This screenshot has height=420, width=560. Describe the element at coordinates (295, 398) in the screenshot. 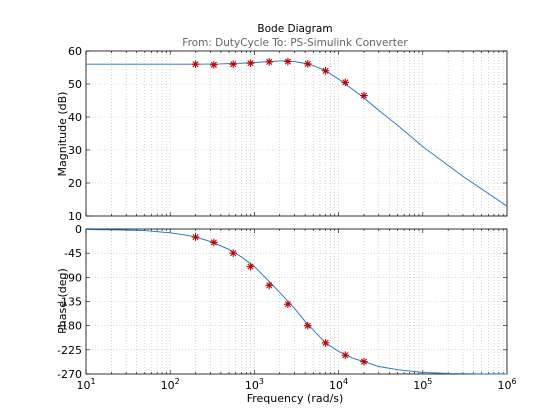

I see `frequency-axis-label: Frequency (rad/s)` at that location.